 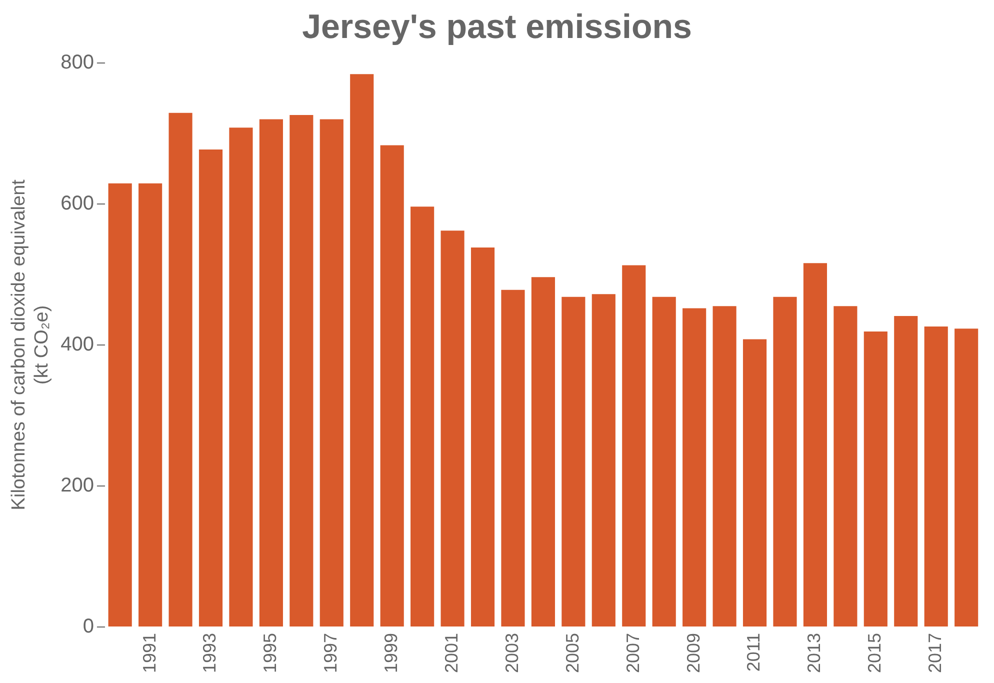 I want to click on x-tick-label: 2001, so click(x=452, y=653).